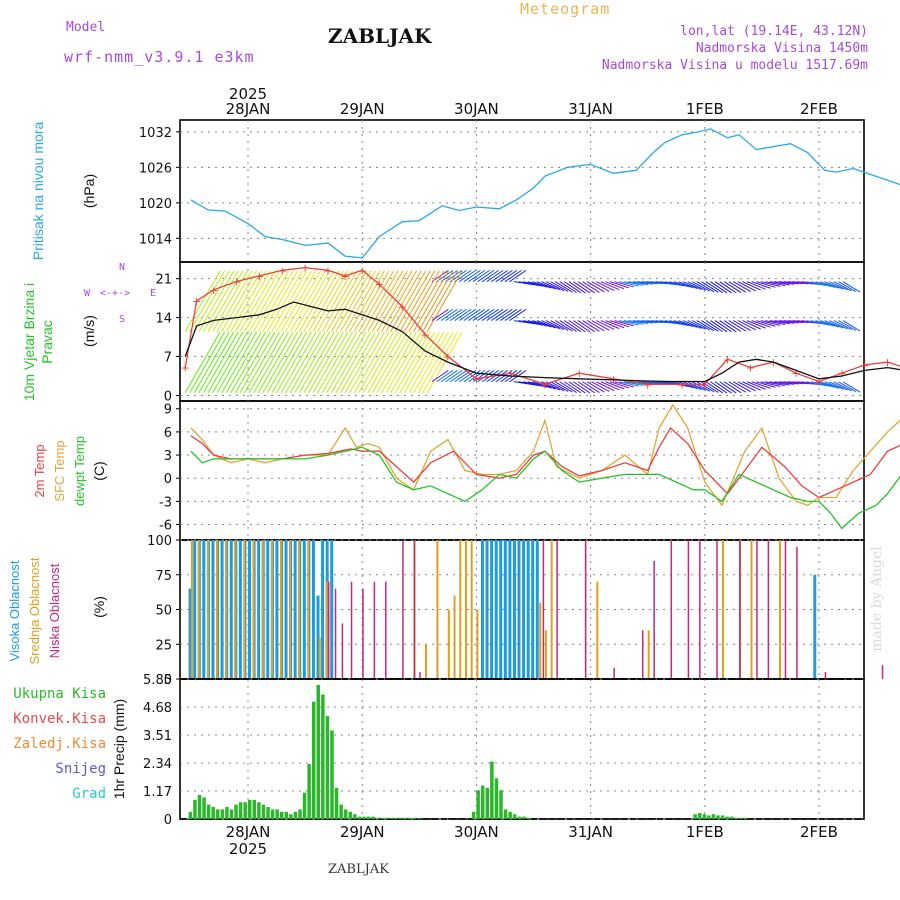 The width and height of the screenshot is (900, 900). What do you see at coordinates (122, 319) in the screenshot?
I see `compass-s: S` at bounding box center [122, 319].